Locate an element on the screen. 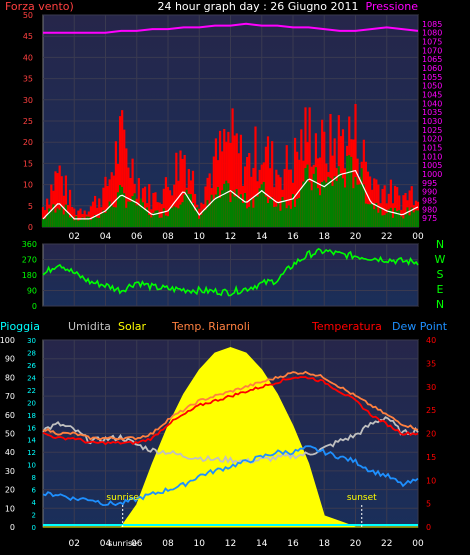 This screenshot has width=470, height=555. wind-axis-label: Forza vento) is located at coordinates (39, 6).